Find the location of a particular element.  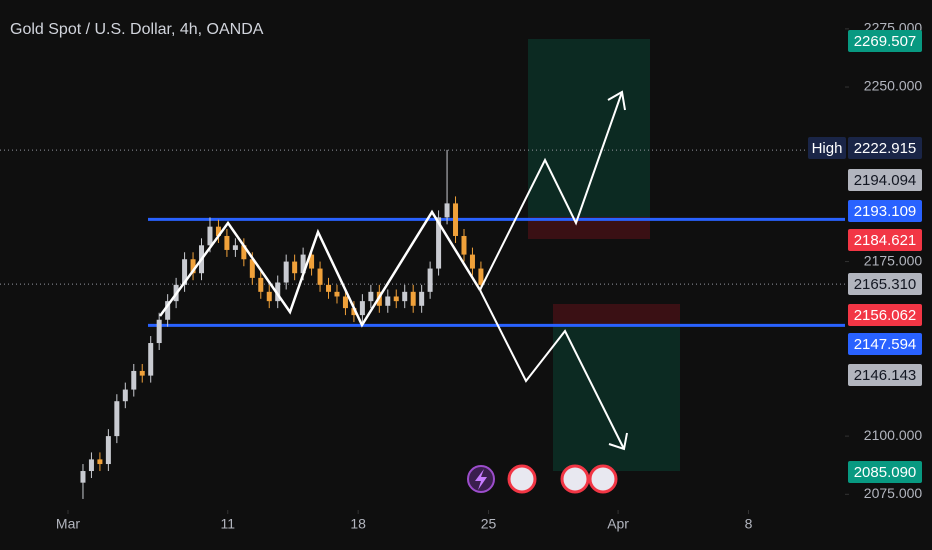

tag-badge is located at coordinates (827, 148).